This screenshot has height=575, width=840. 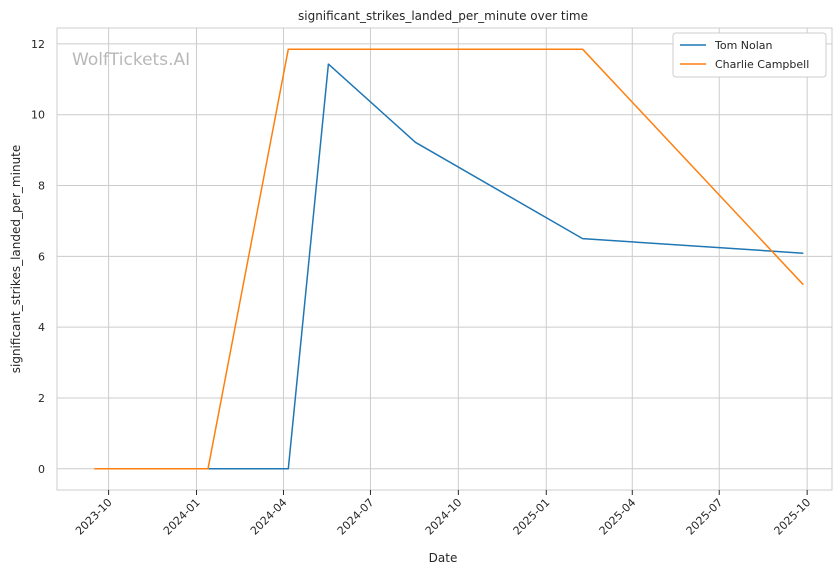 I want to click on x-tick-label: 2025-04, so click(x=618, y=517).